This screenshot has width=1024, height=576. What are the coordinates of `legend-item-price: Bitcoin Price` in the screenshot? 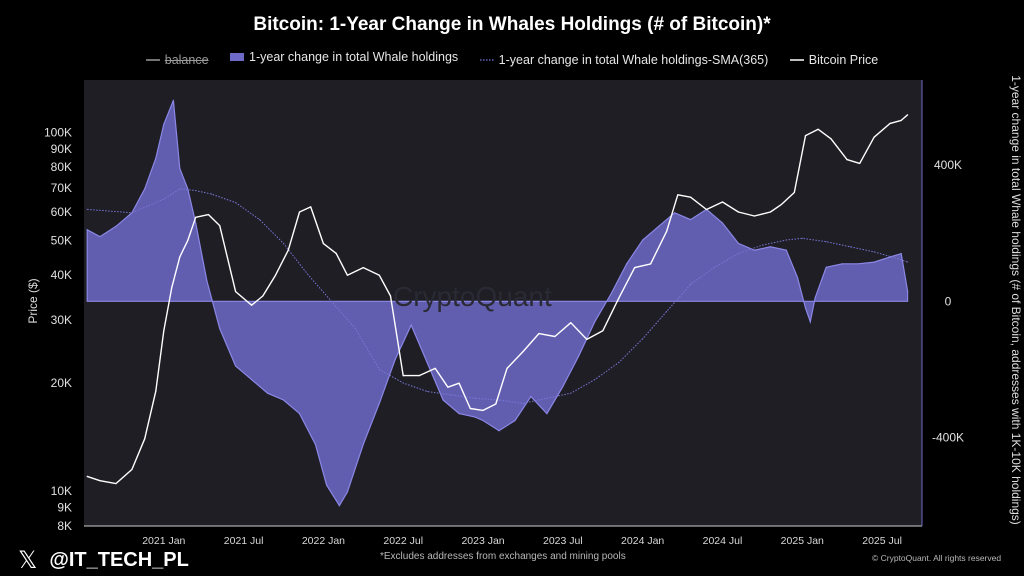 It's located at (833, 60).